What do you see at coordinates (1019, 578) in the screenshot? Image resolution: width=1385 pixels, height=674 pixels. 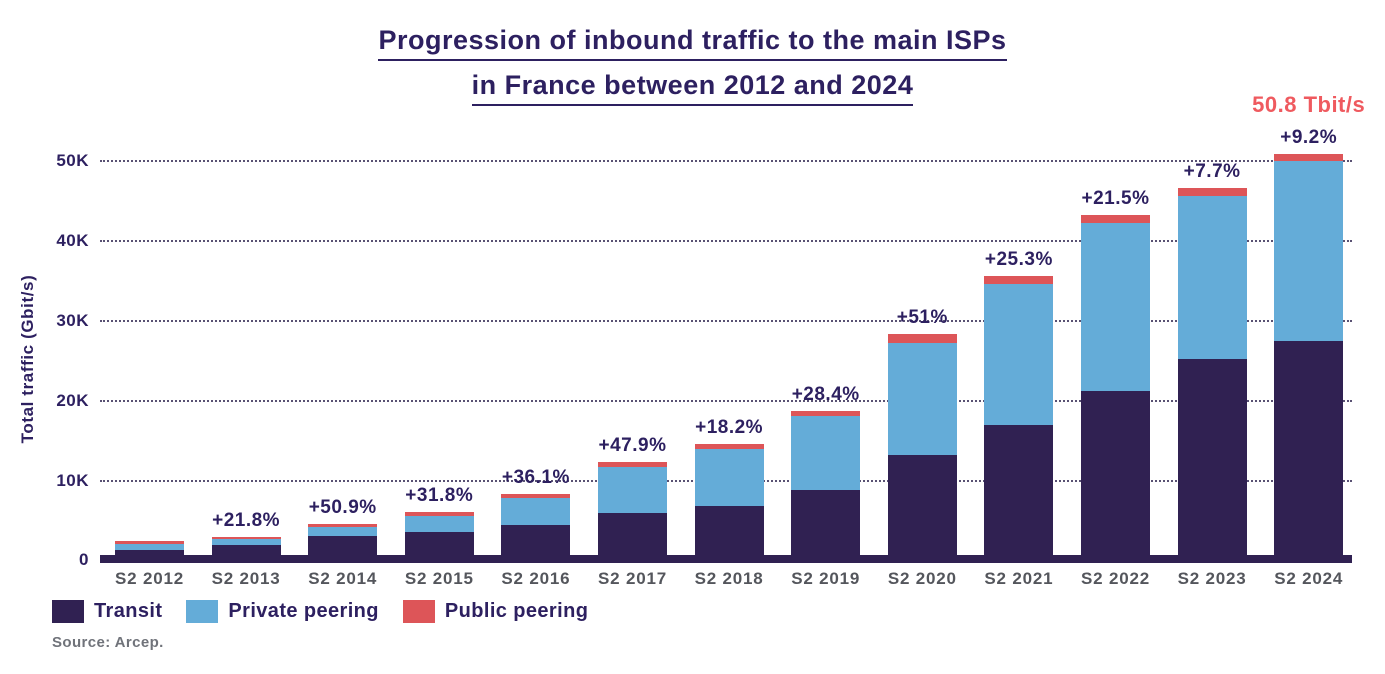 I see `x-axis-tick-label: S2 2021` at bounding box center [1019, 578].